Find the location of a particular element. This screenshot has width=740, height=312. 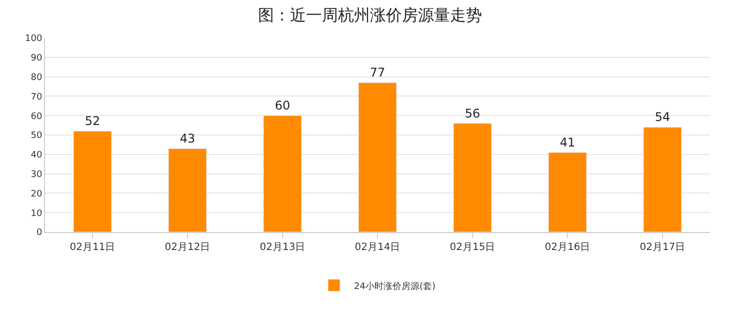

data-label: 77 is located at coordinates (378, 73).